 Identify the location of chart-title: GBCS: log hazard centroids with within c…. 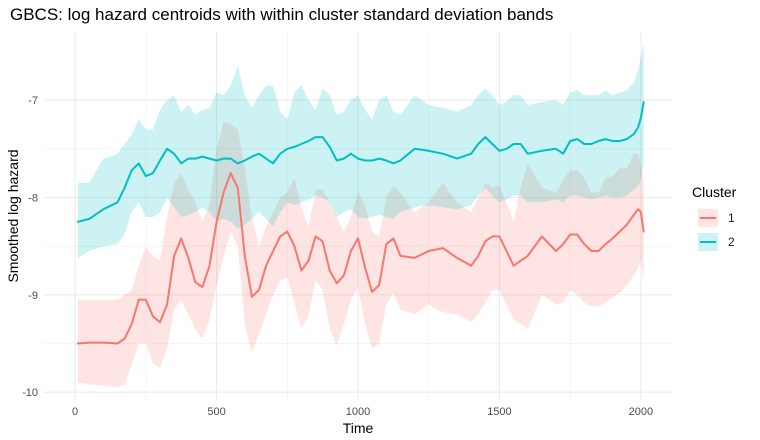
(282, 14).